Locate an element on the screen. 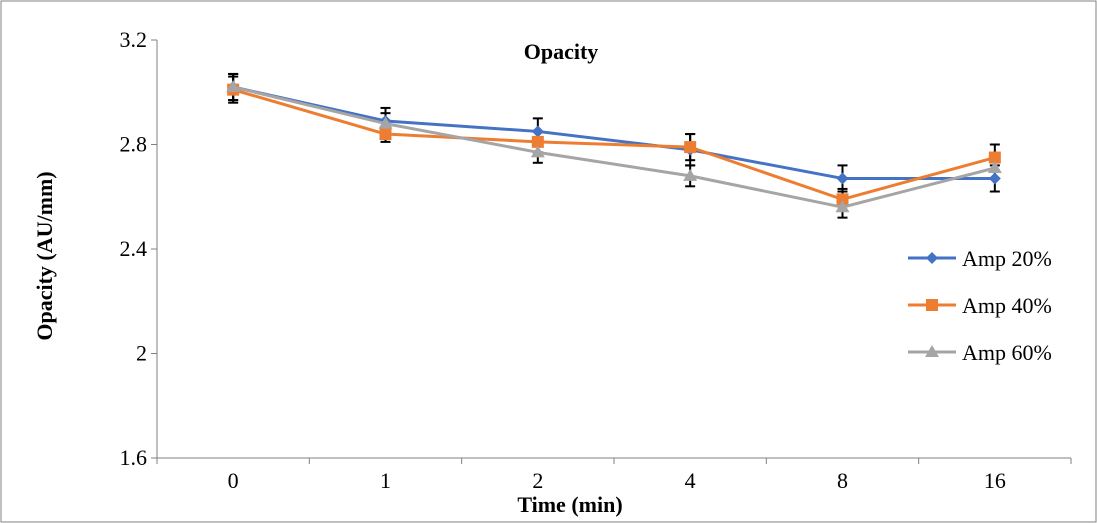  y-tick-label: 1.6 is located at coordinates (134, 457).